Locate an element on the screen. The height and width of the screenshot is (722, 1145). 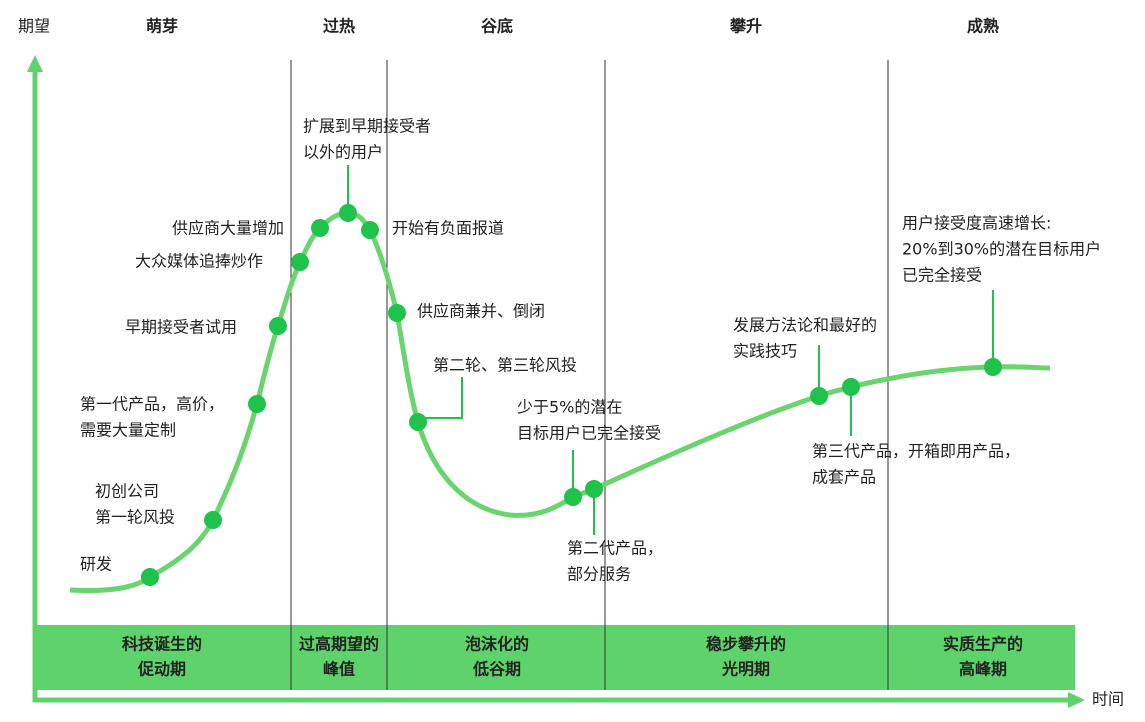
phase-bottom: 实质生产的 is located at coordinates (983, 644).